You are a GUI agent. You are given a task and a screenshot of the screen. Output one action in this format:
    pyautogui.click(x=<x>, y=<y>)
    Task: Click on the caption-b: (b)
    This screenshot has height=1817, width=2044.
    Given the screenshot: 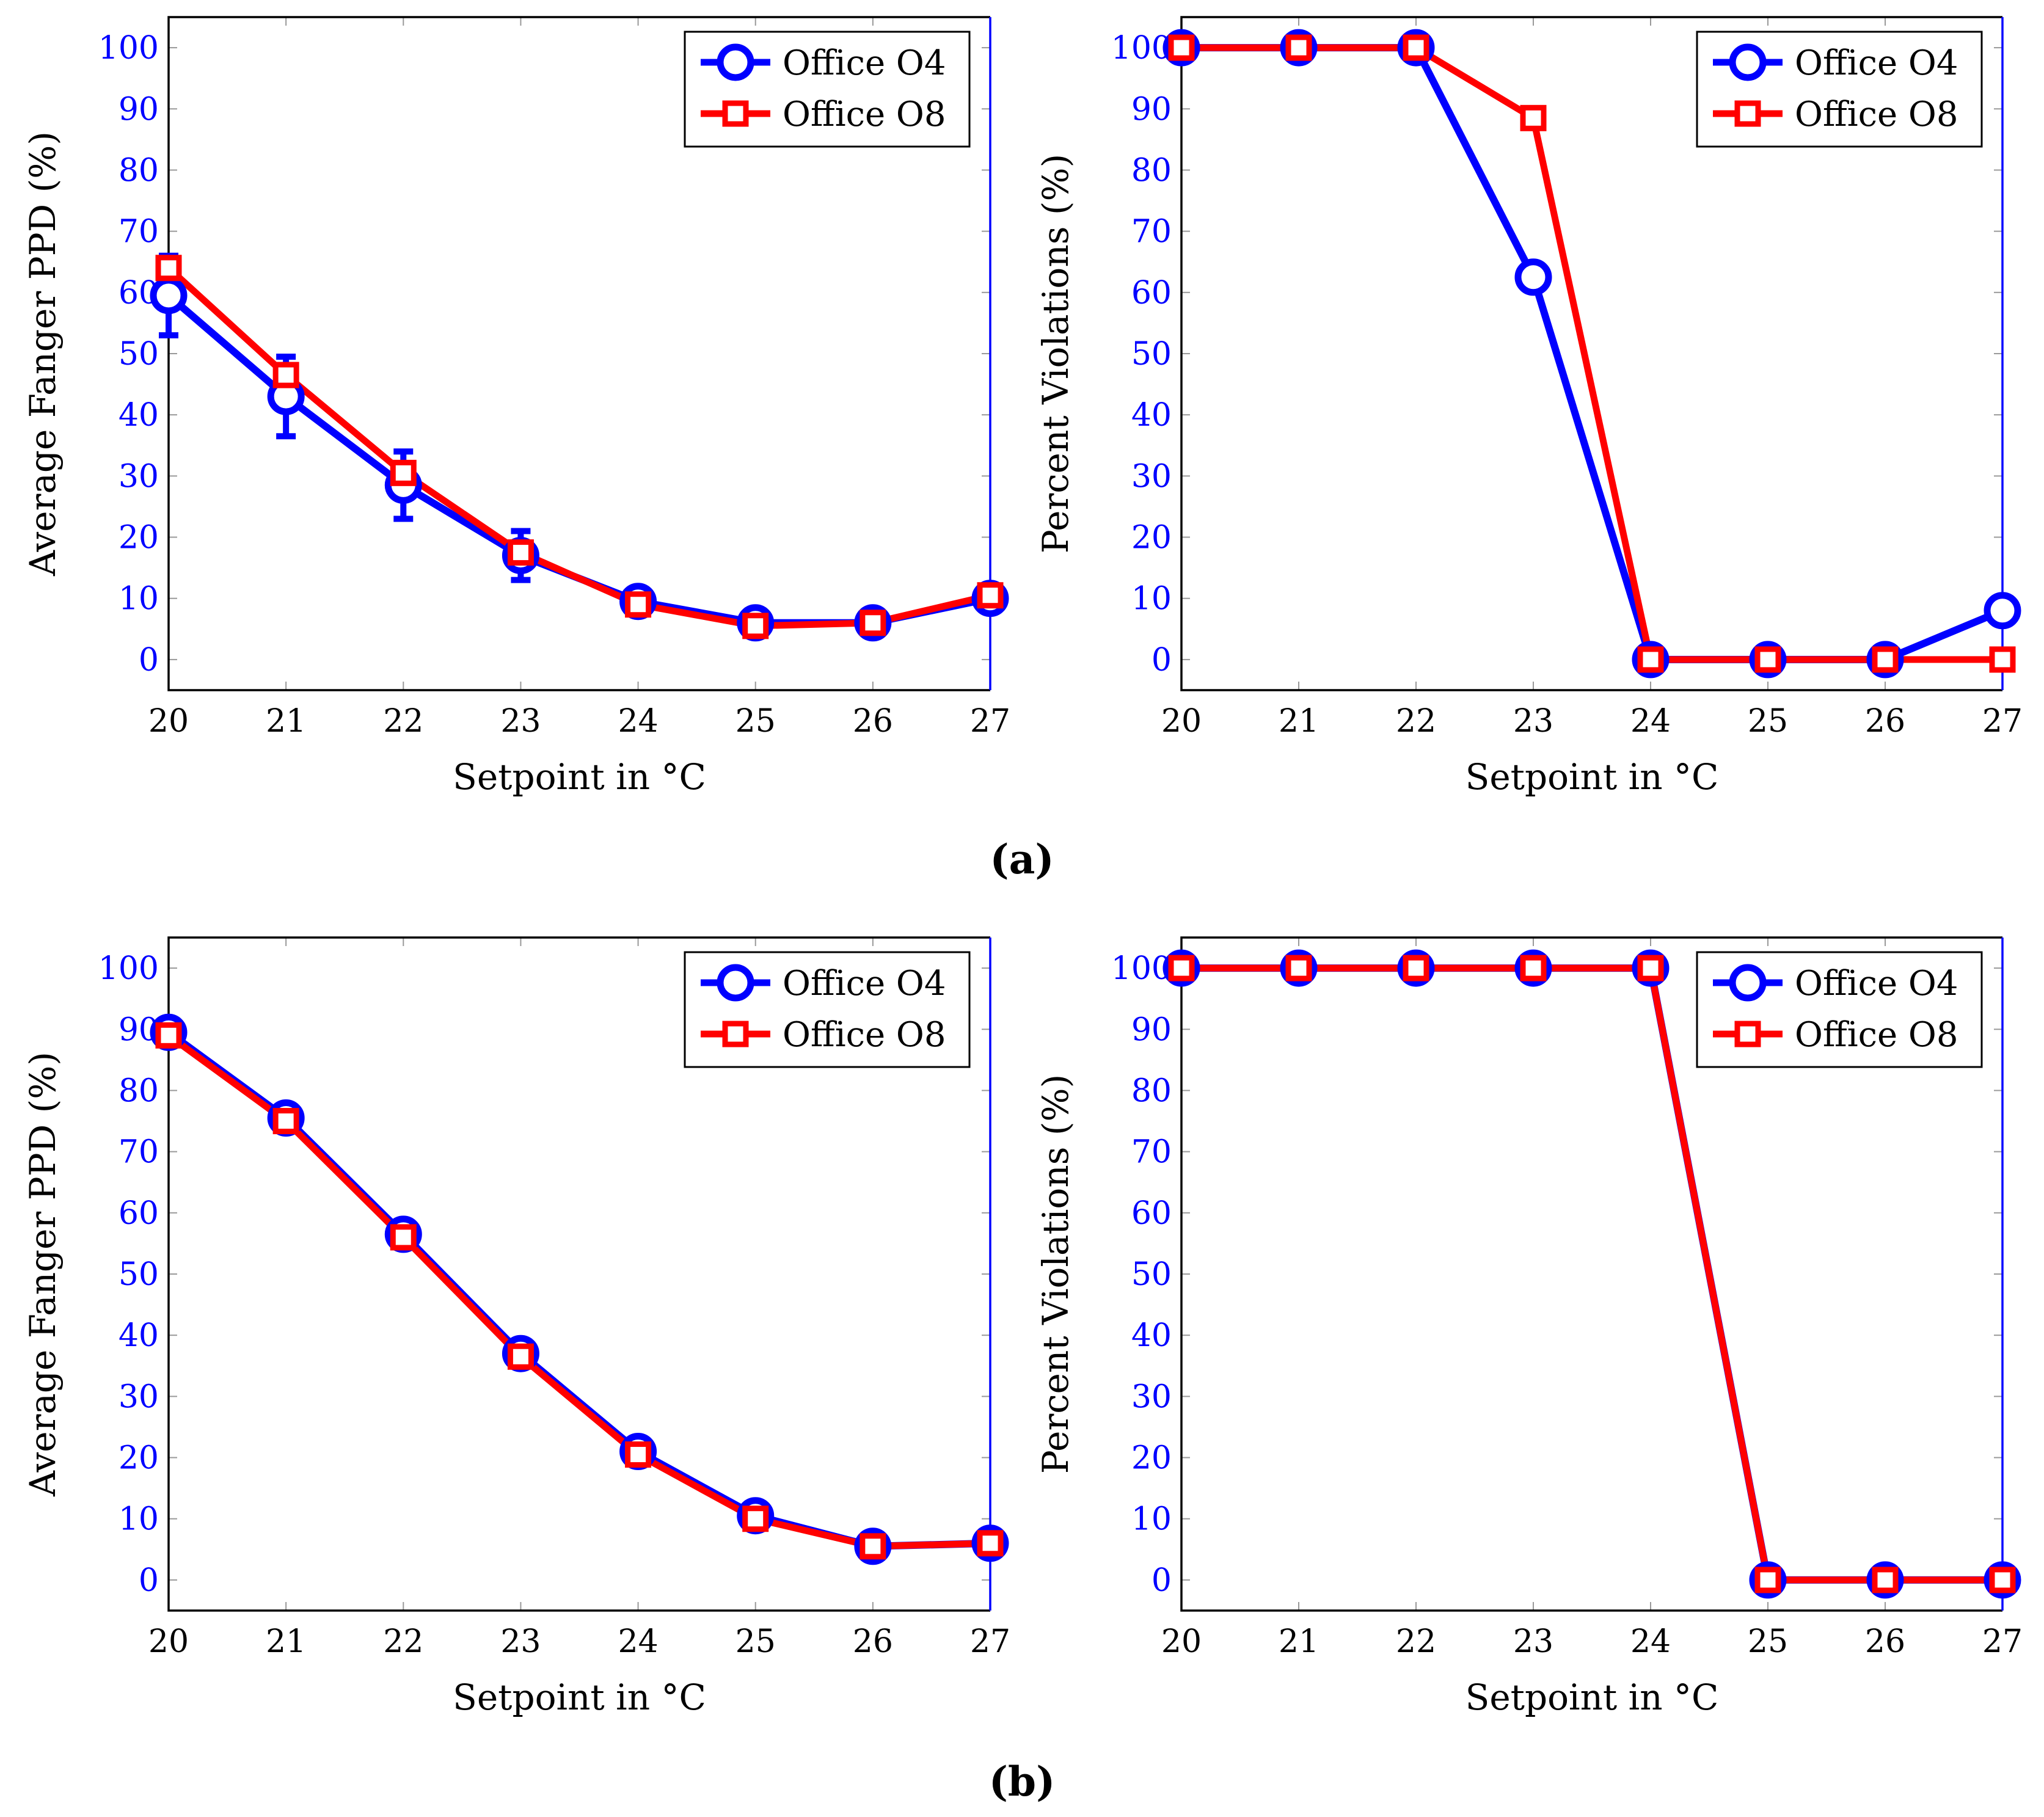 What is the action you would take?
    pyautogui.click(x=1023, y=1781)
    